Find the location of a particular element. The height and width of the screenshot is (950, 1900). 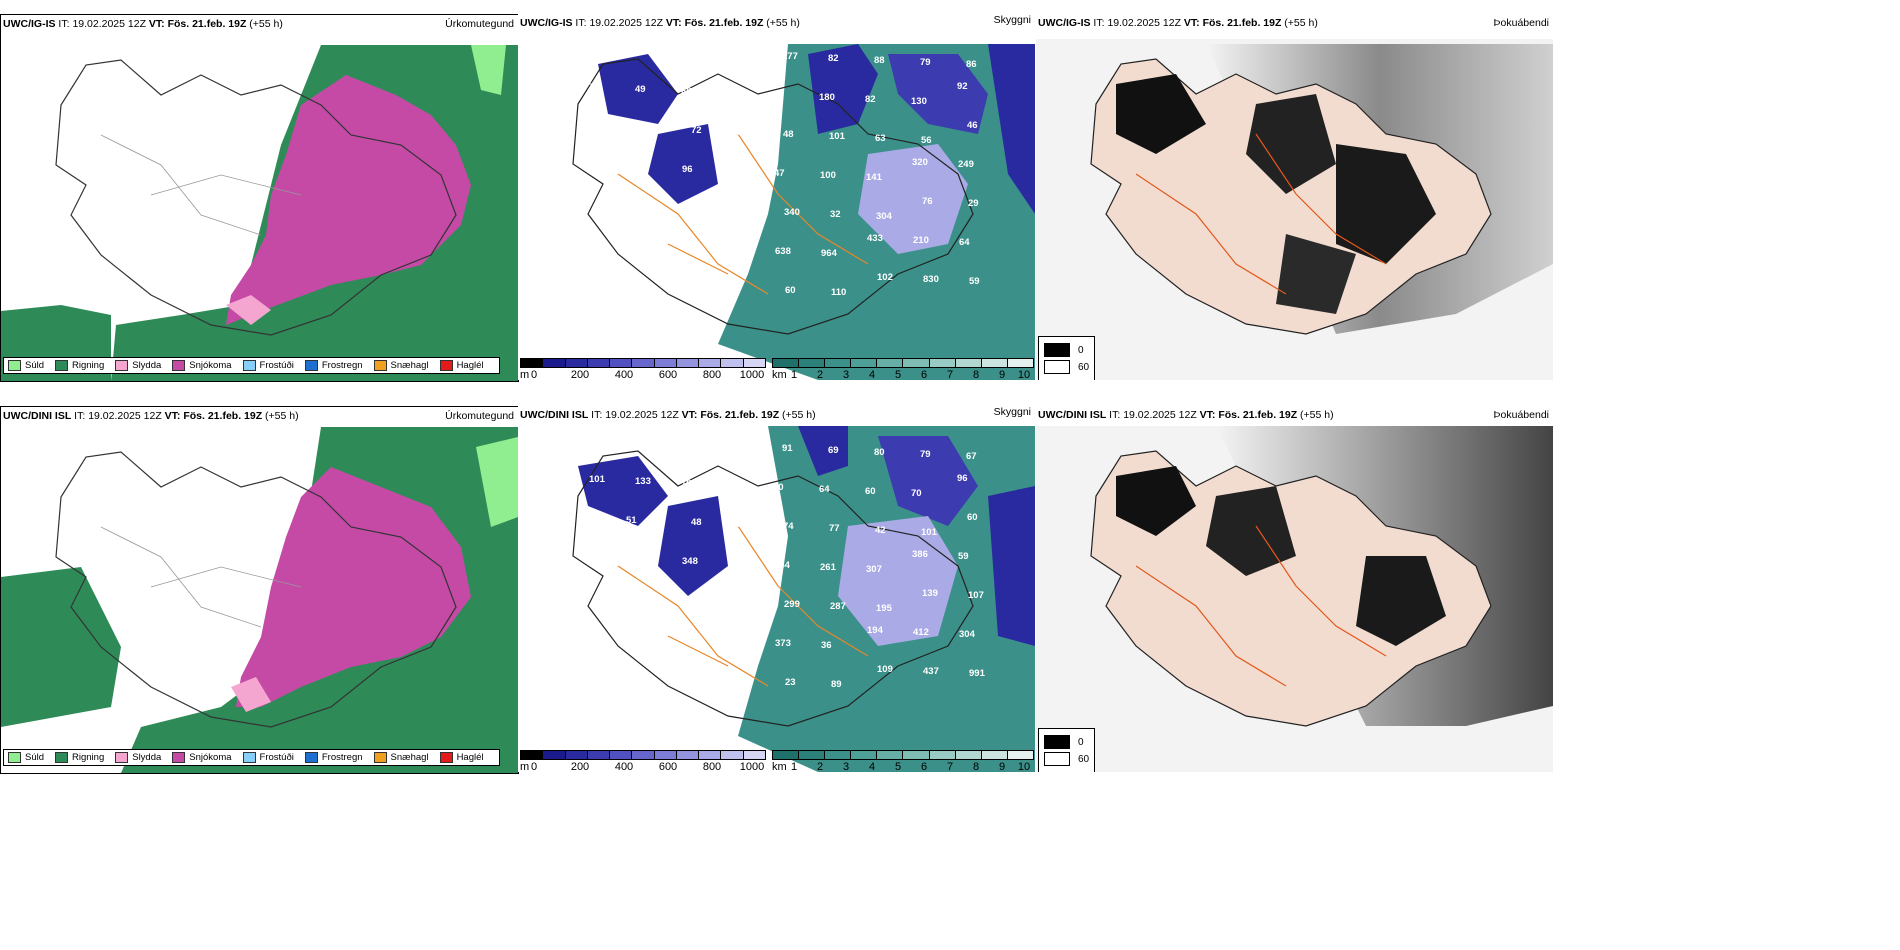

height-label: 643 is located at coordinates (737, 249).